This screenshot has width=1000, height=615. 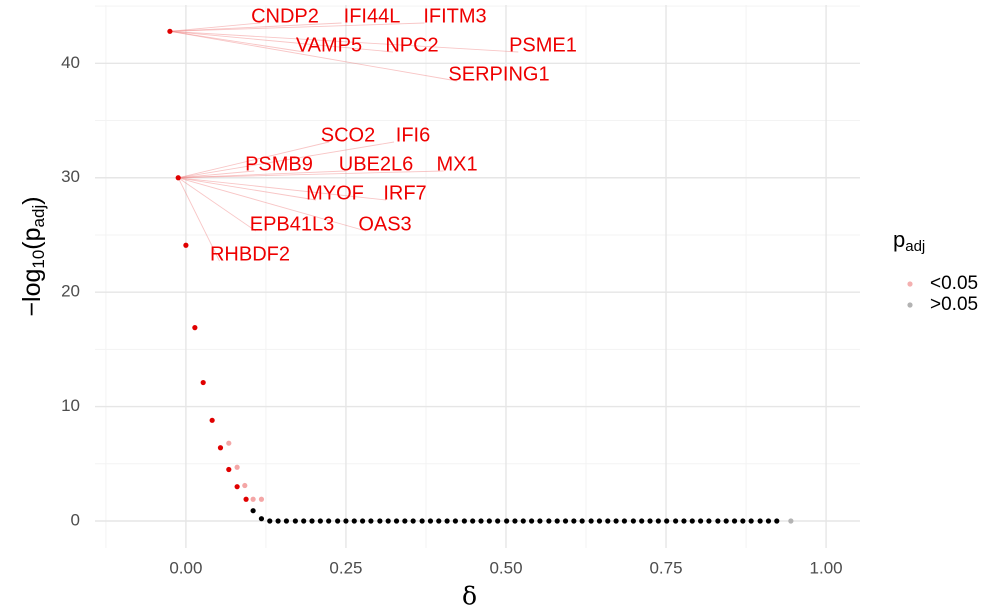 What do you see at coordinates (250, 254) in the screenshot?
I see `annotation: RHBDF2` at bounding box center [250, 254].